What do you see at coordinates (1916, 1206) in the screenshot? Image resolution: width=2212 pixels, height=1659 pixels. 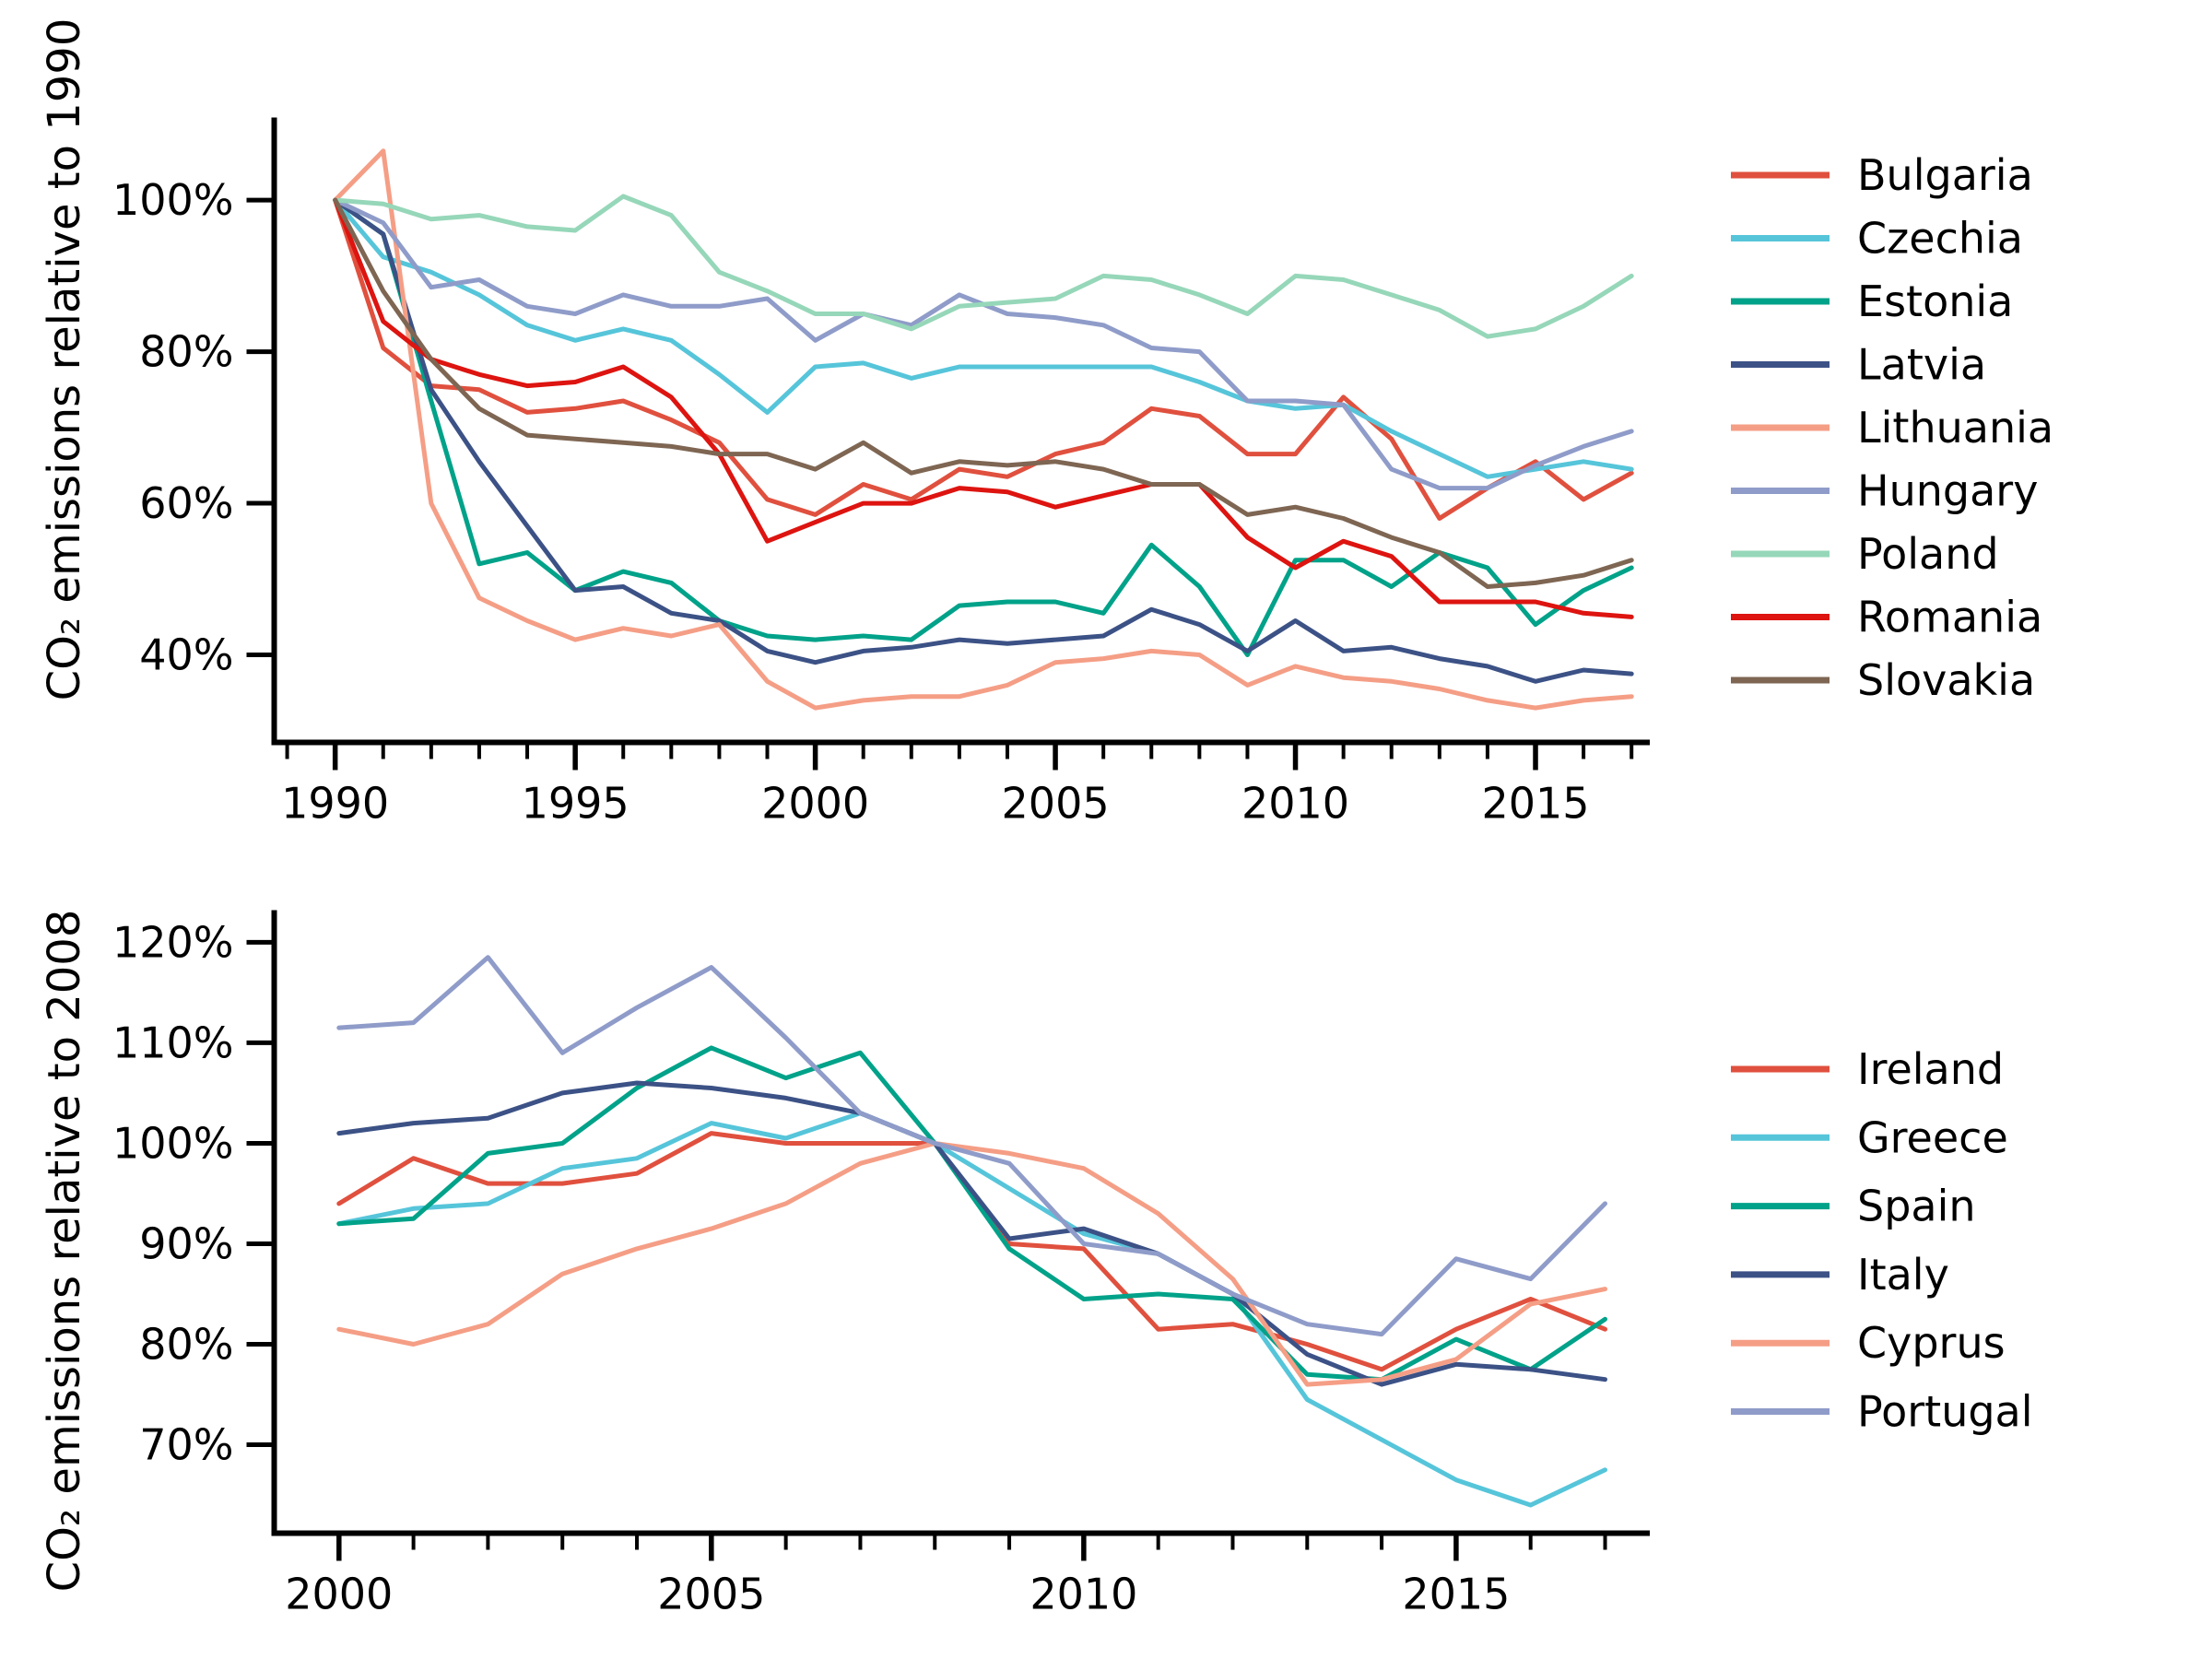 I see `legend-label-spain: Spain` at bounding box center [1916, 1206].